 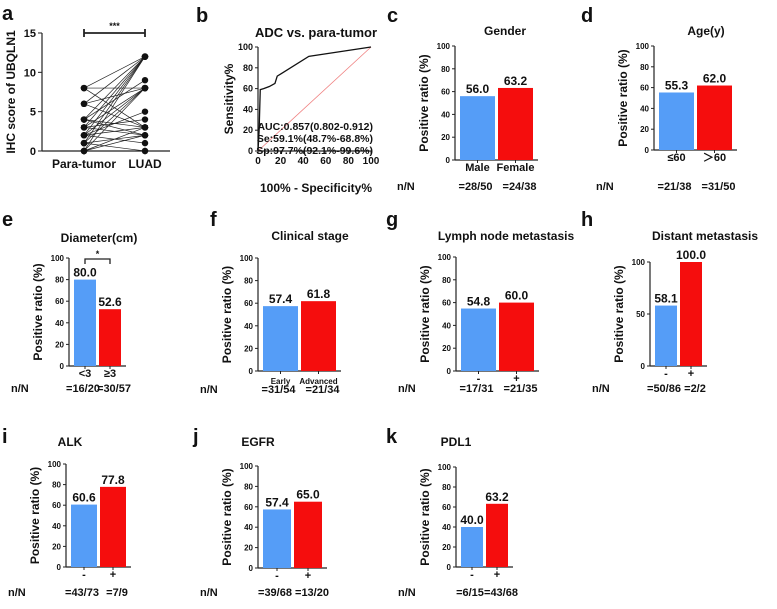 What do you see at coordinates (195, 437) in the screenshot?
I see `panel-letter: j` at bounding box center [195, 437].